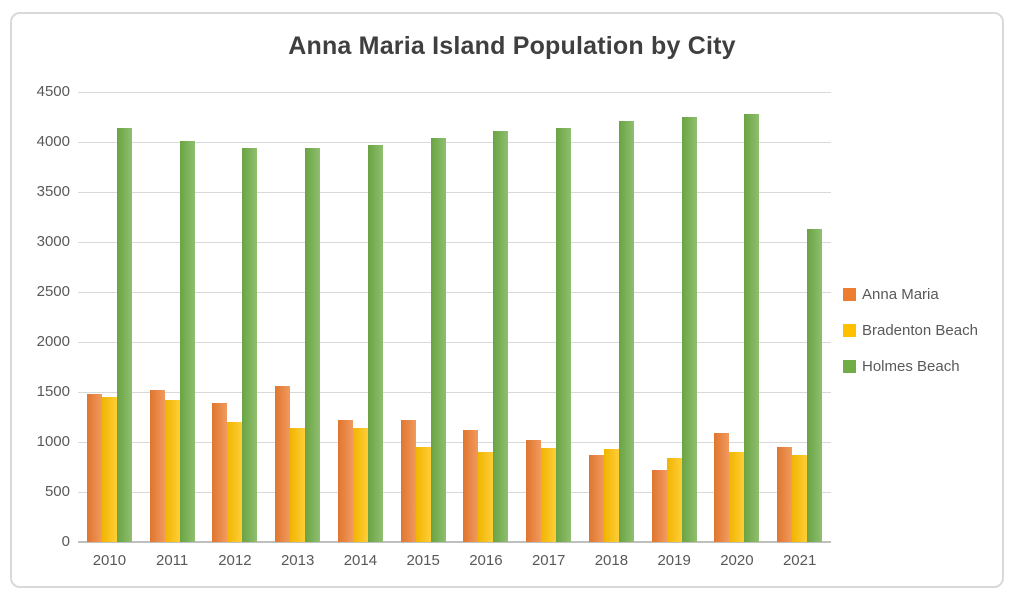 The image size is (1024, 602). I want to click on legend-item-anna-maria: Anna Maria, so click(910, 294).